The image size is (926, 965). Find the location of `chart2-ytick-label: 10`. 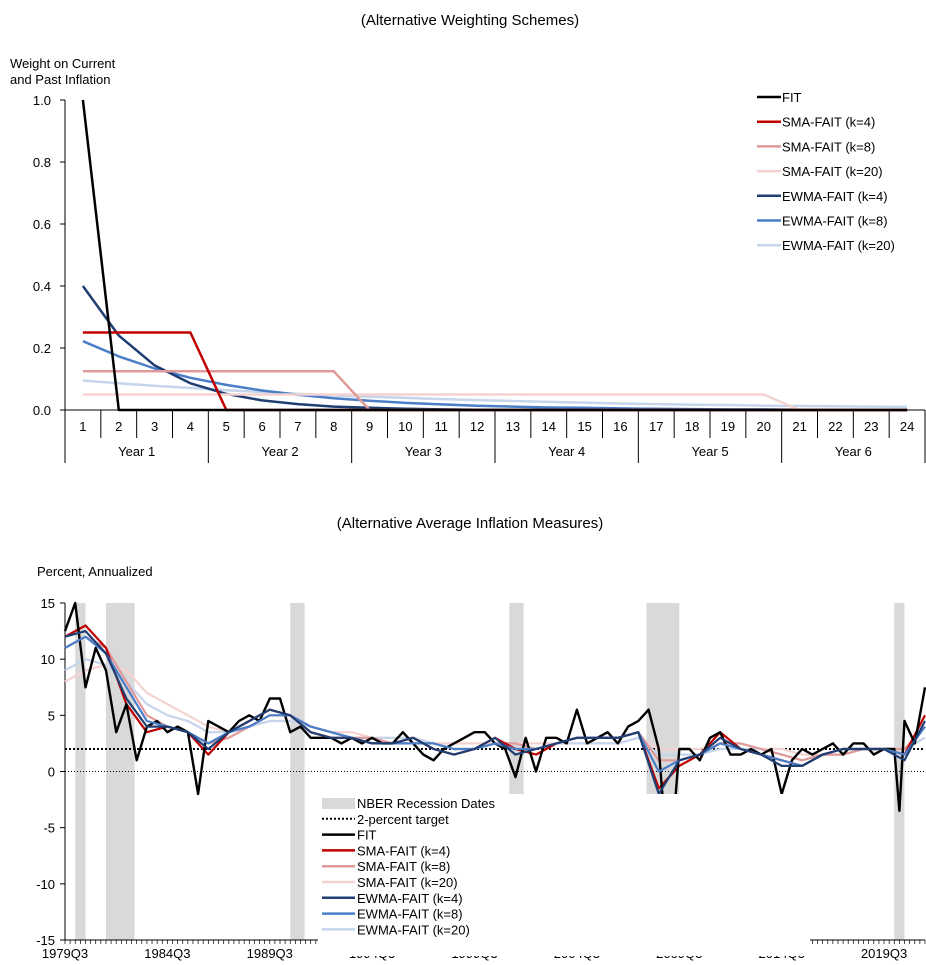

chart2-ytick-label: 10 is located at coordinates (48, 659).